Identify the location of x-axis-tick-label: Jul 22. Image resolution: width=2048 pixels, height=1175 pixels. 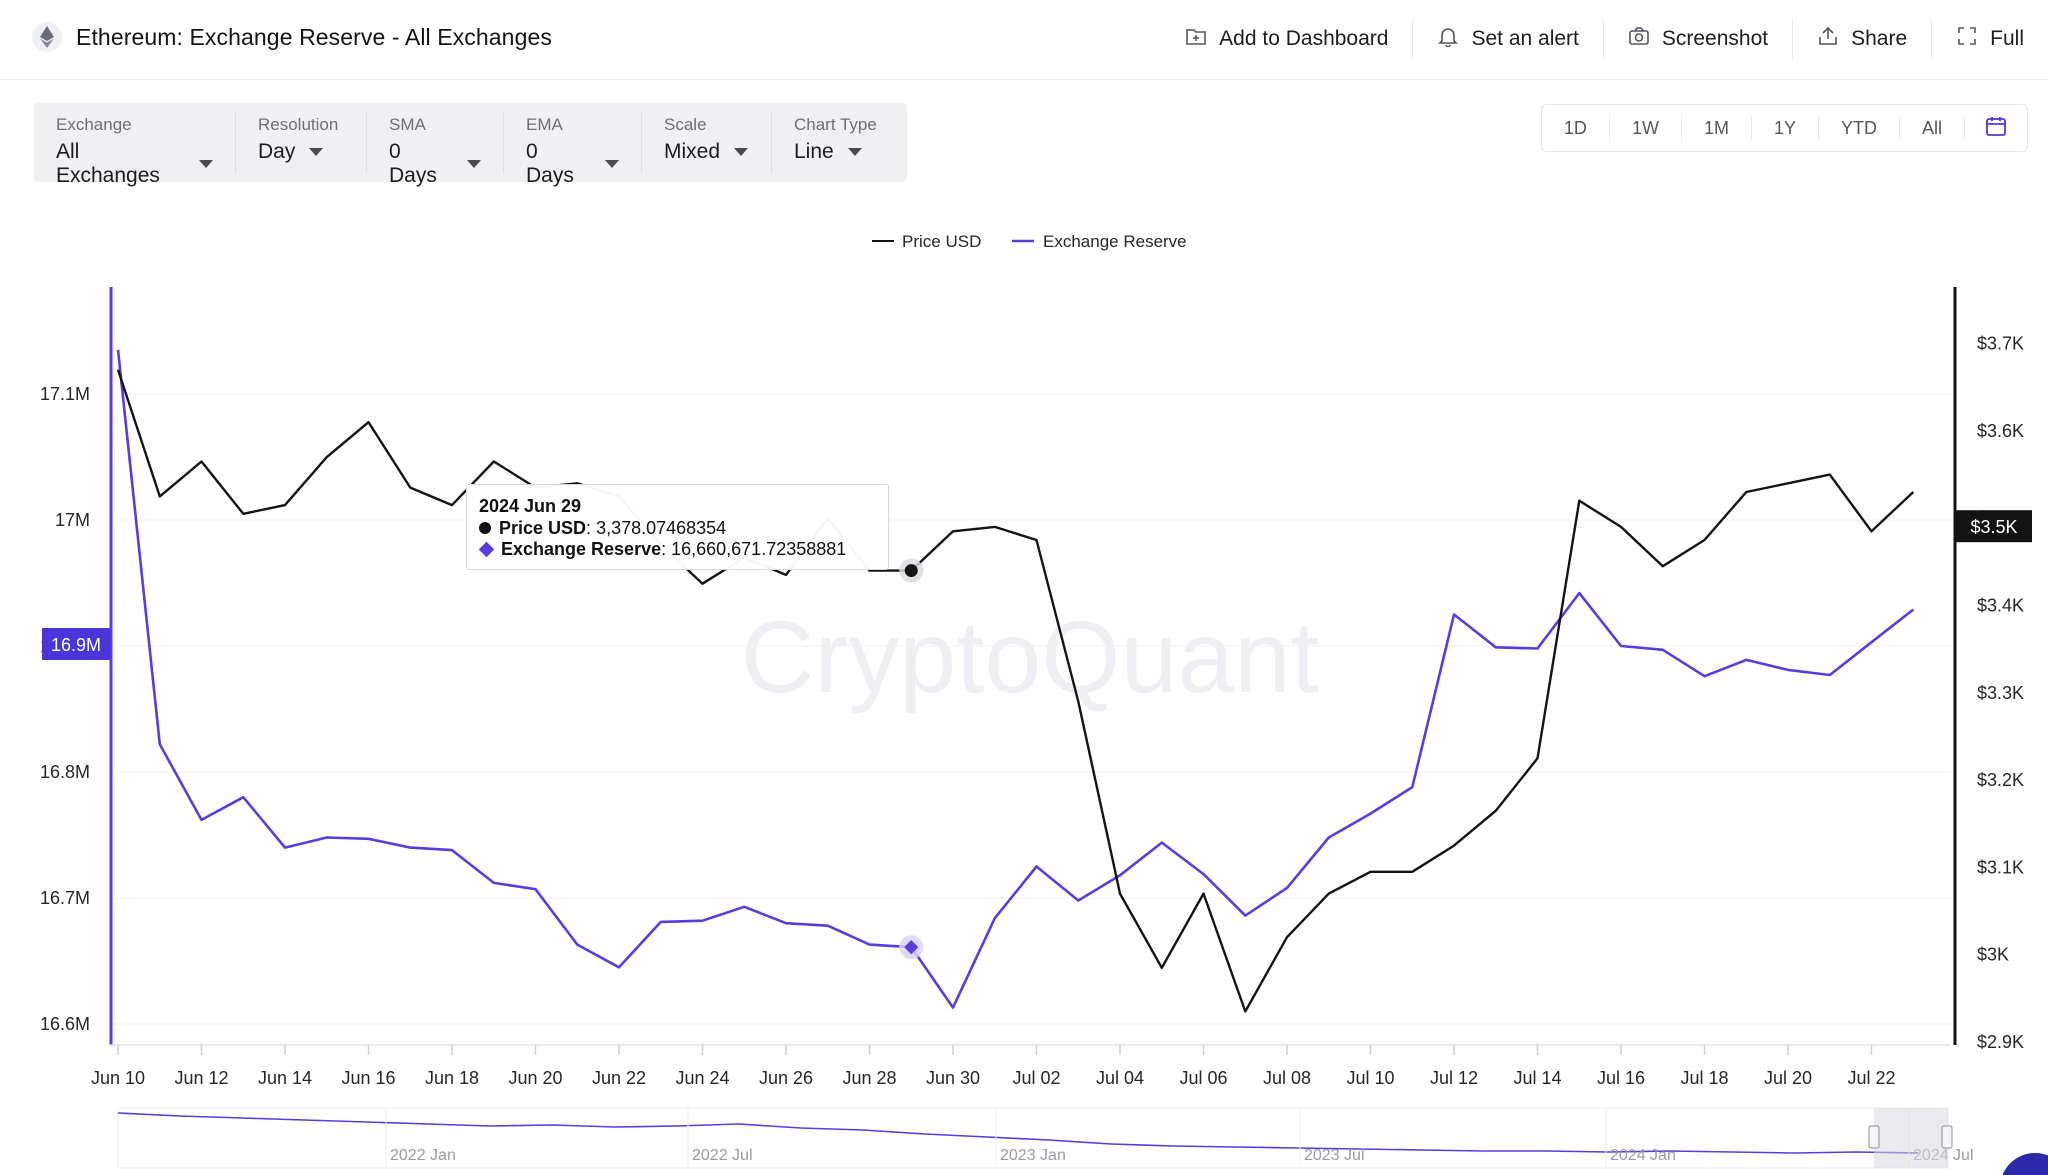
(1871, 1078).